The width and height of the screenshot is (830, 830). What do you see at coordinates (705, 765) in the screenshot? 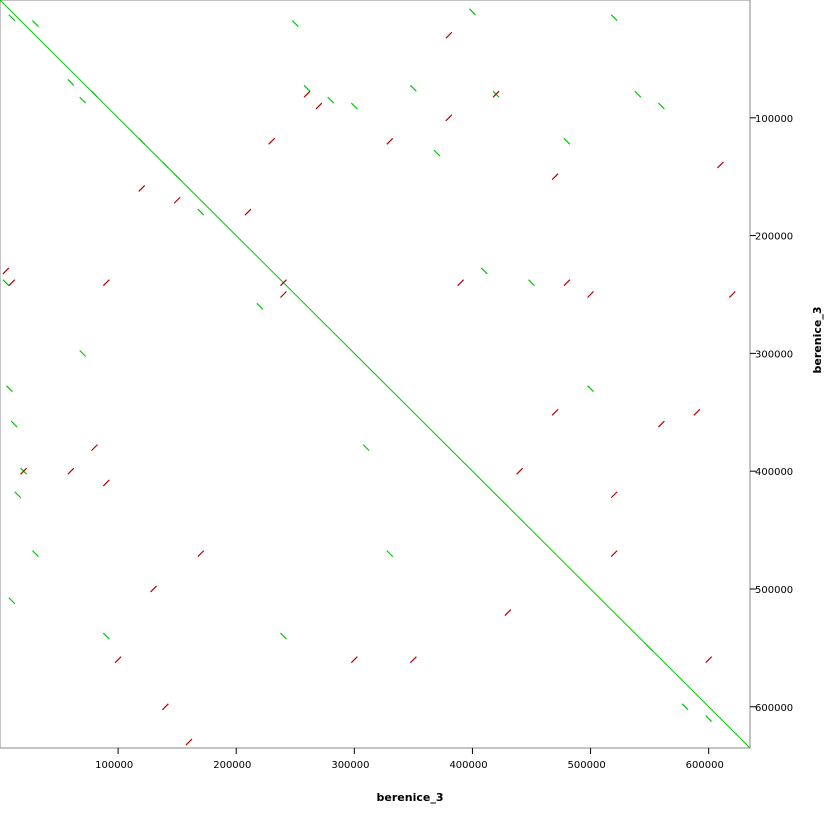
I see `x-tick-label: 600000` at bounding box center [705, 765].